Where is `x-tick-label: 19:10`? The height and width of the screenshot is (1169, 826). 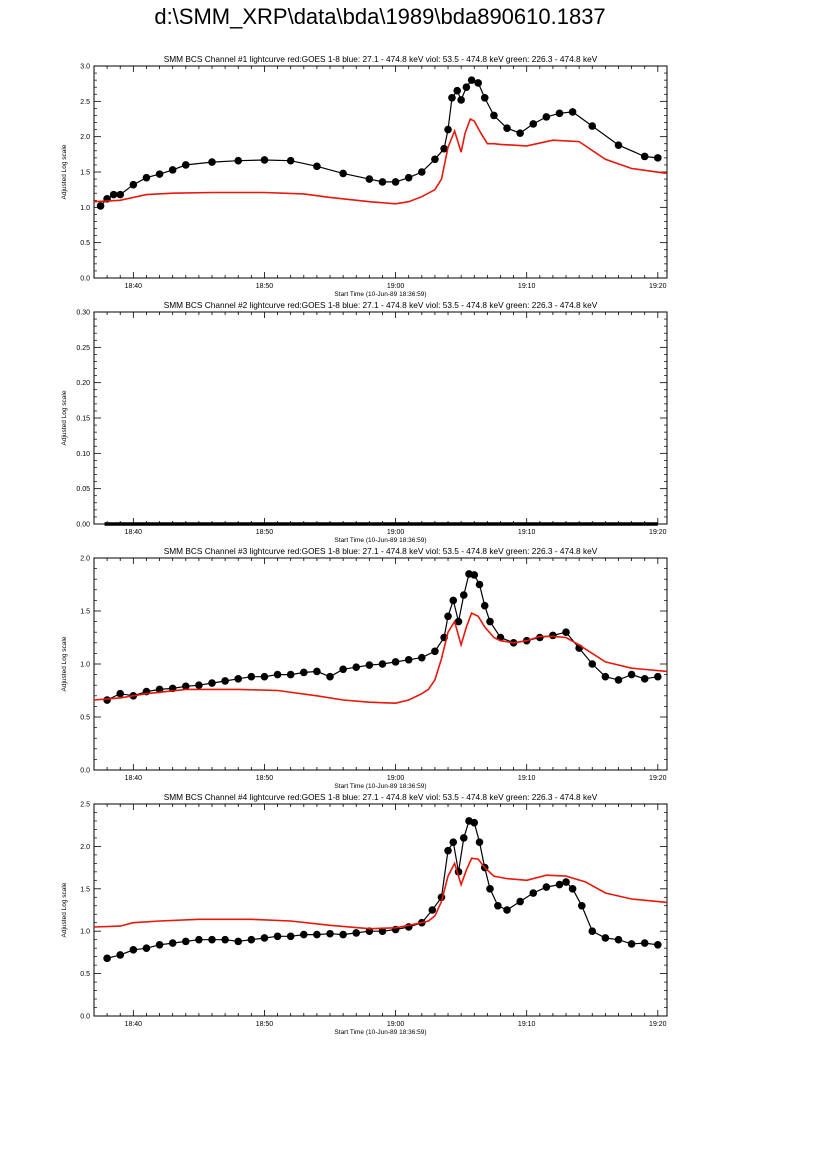 x-tick-label: 19:10 is located at coordinates (527, 778).